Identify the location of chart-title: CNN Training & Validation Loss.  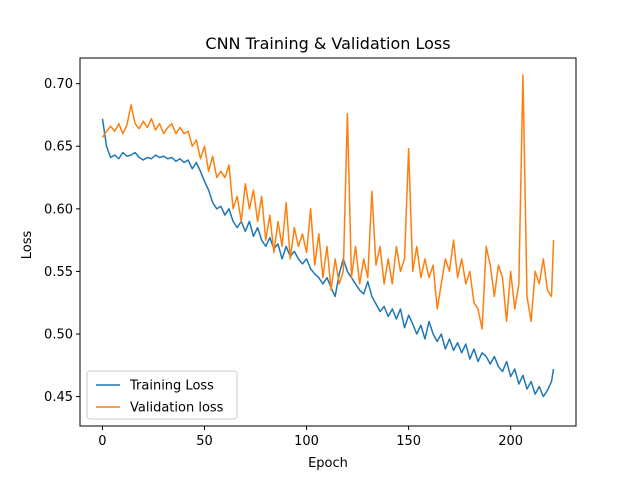
(327, 43).